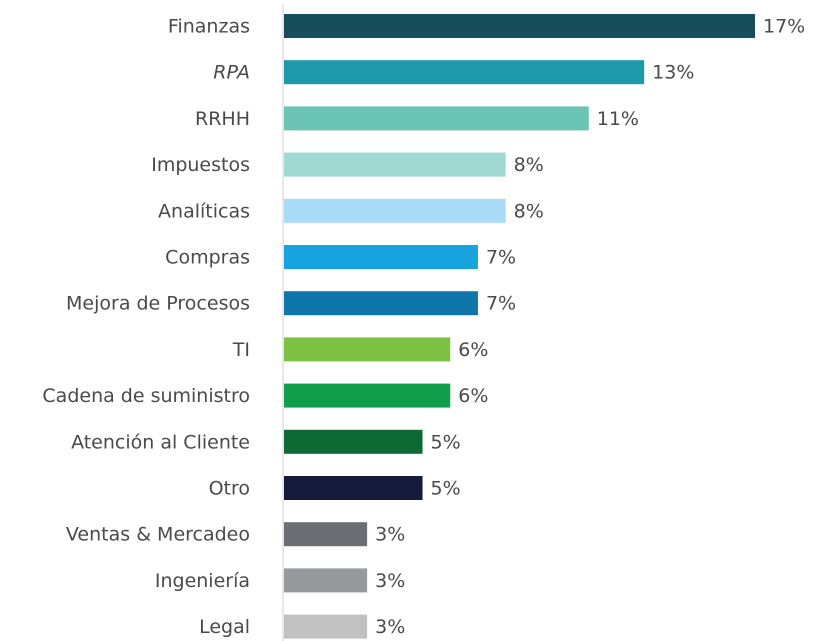  What do you see at coordinates (209, 27) in the screenshot?
I see `category-label: Finanzas` at bounding box center [209, 27].